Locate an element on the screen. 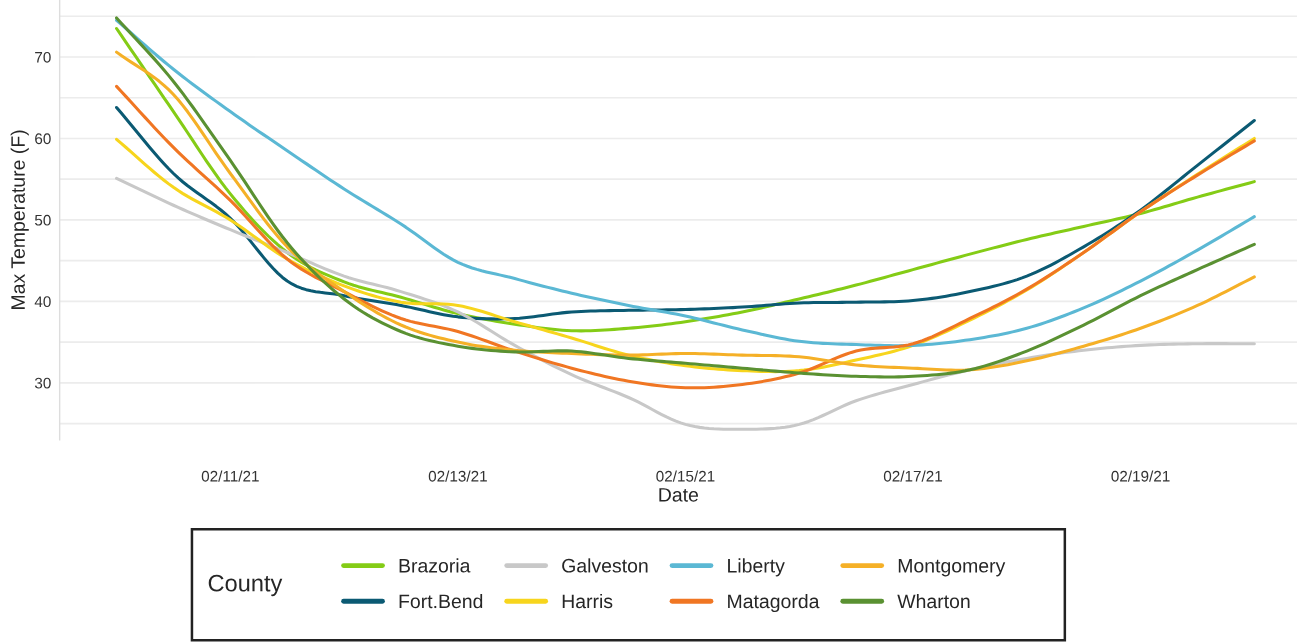 The image size is (1297, 644). legend-label: Brazoria is located at coordinates (435, 565).